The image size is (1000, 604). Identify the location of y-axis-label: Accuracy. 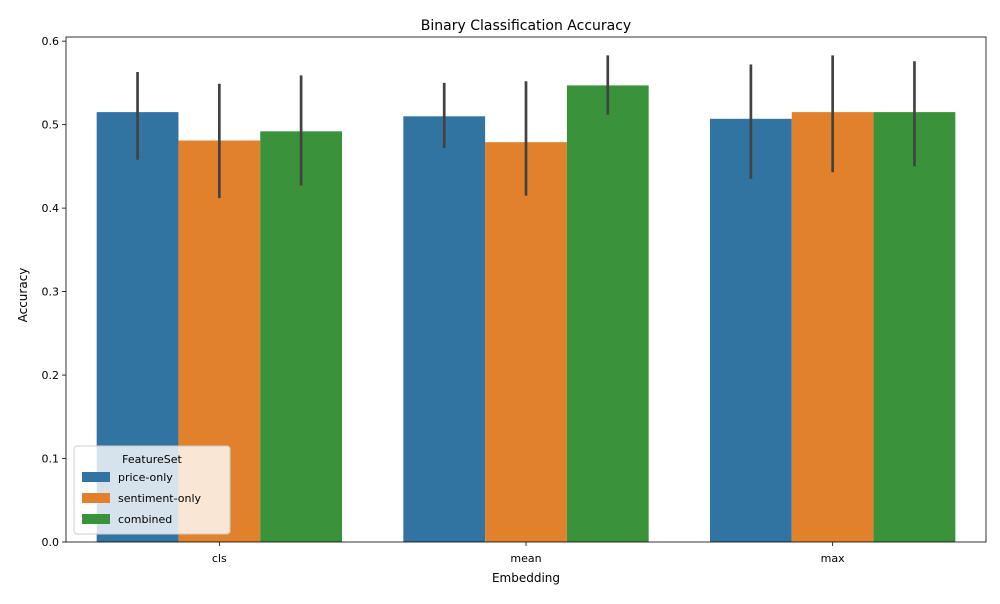
(23, 295).